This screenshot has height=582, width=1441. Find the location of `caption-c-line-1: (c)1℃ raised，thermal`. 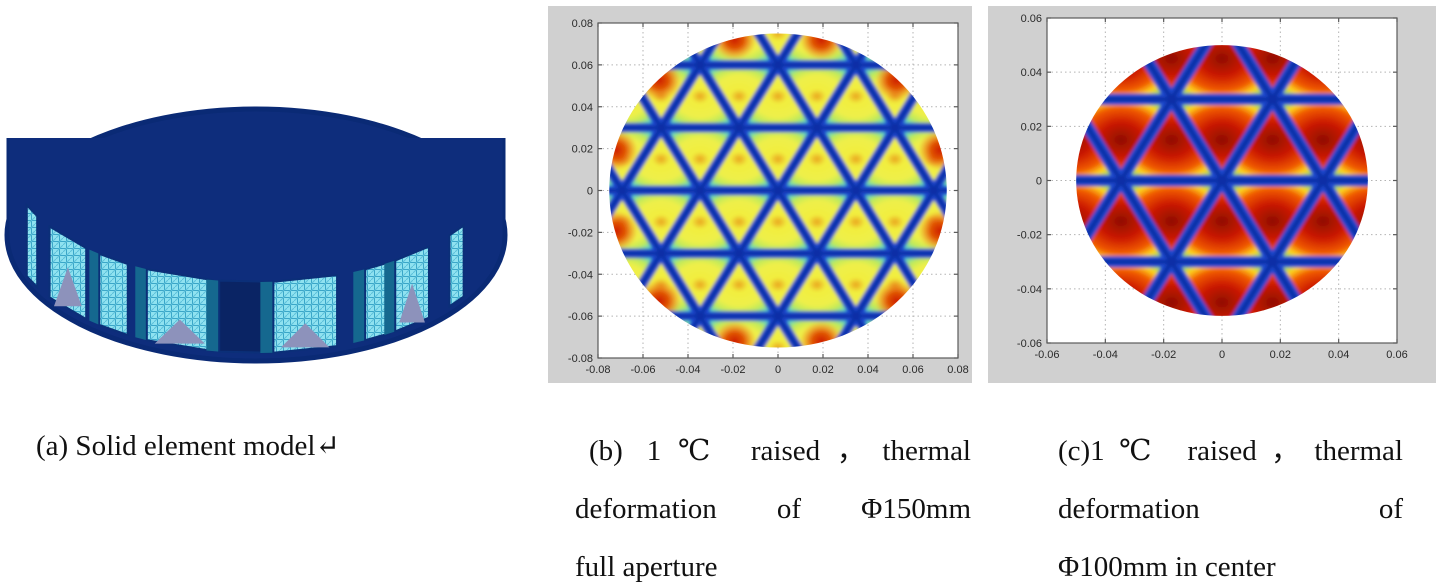

caption-c-line-1: (c)1℃ raised，thermal is located at coordinates (1230, 451).